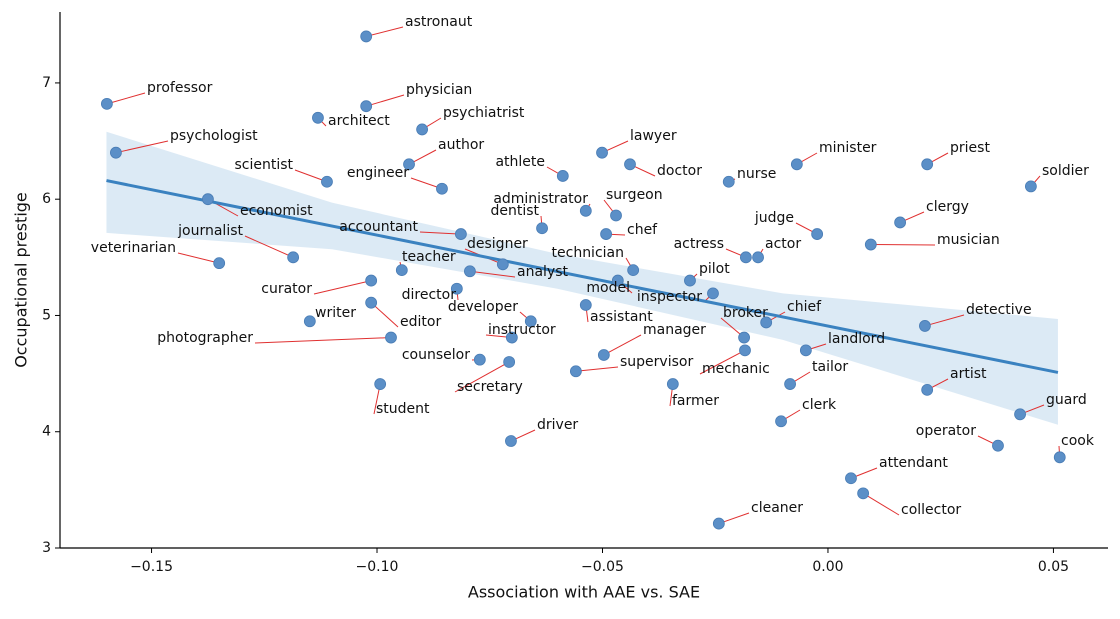  What do you see at coordinates (377, 567) in the screenshot?
I see `x-tick-label: −0.10` at bounding box center [377, 567].